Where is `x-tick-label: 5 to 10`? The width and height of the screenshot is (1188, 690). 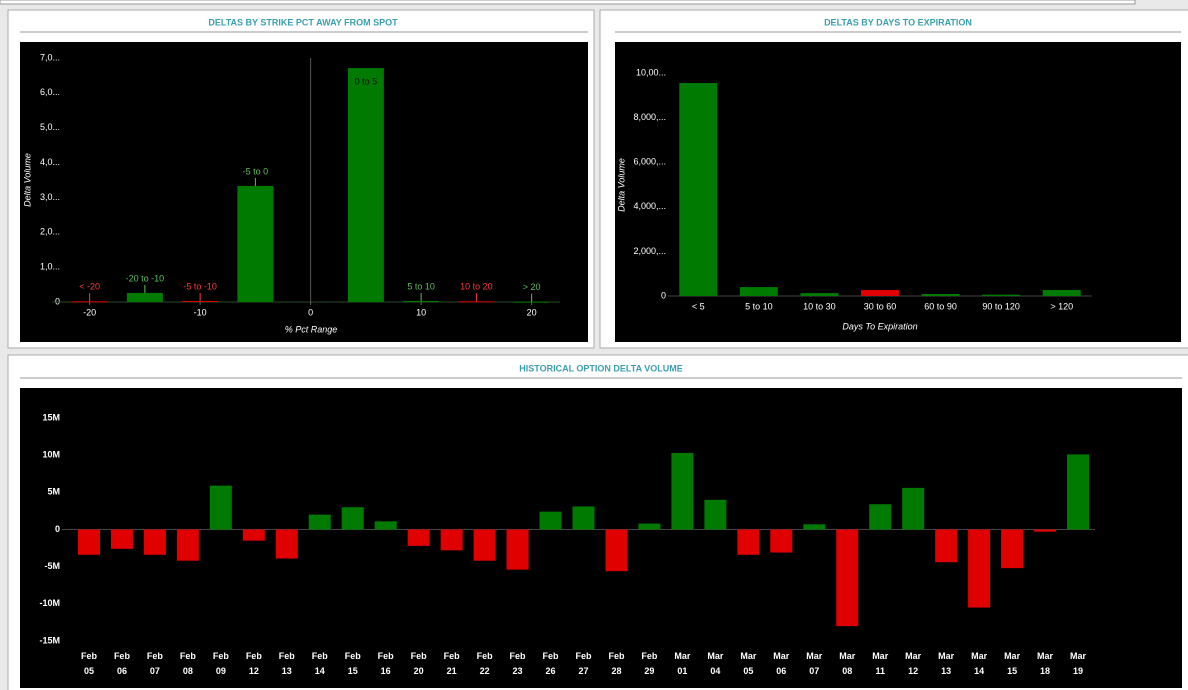
x-tick-label: 5 to 10 is located at coordinates (759, 306).